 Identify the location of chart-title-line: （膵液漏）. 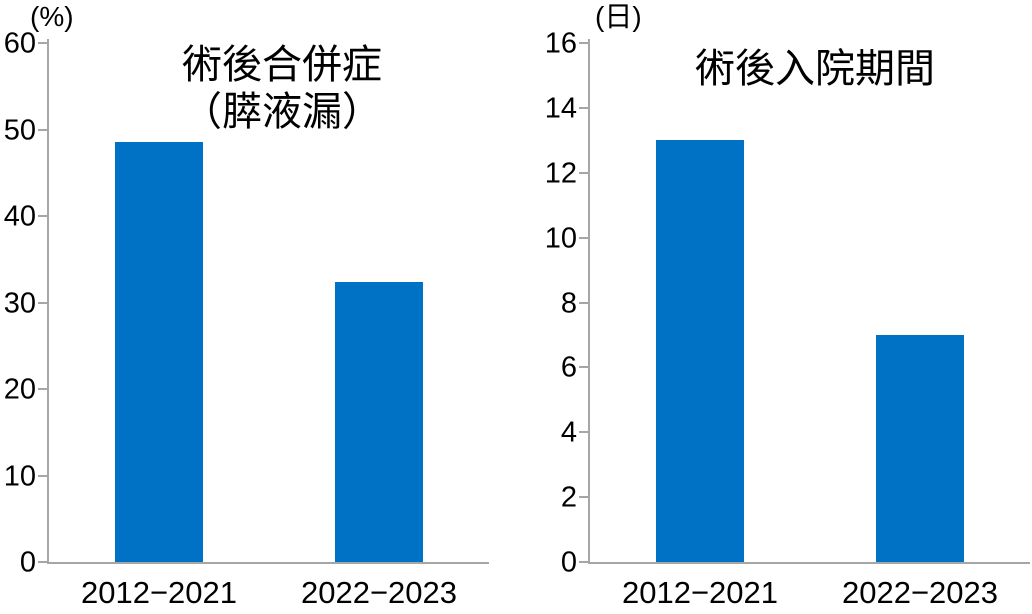
(282, 112).